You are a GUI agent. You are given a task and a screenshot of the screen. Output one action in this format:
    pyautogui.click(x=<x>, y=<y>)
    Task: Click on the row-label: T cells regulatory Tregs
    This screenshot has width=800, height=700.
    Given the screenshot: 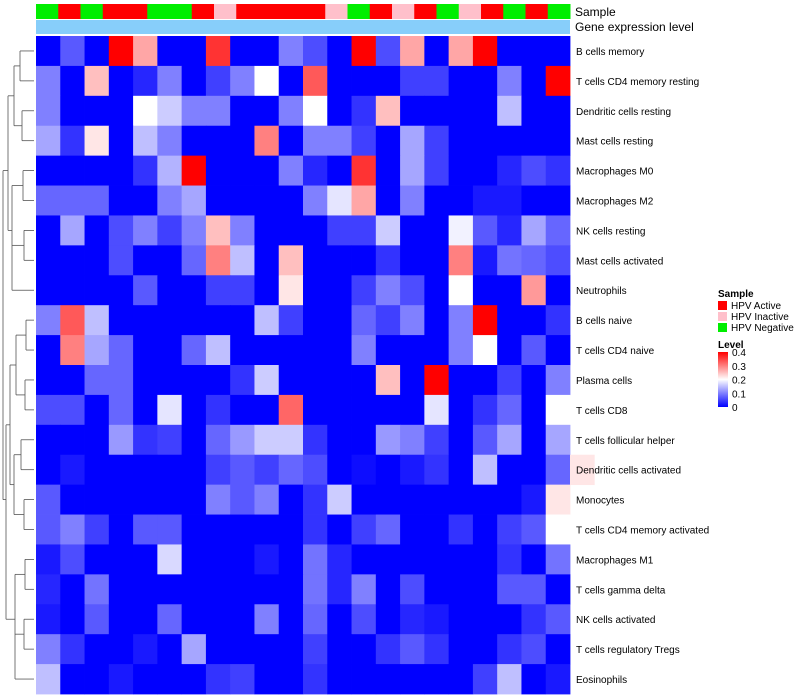 What is the action you would take?
    pyautogui.click(x=628, y=650)
    